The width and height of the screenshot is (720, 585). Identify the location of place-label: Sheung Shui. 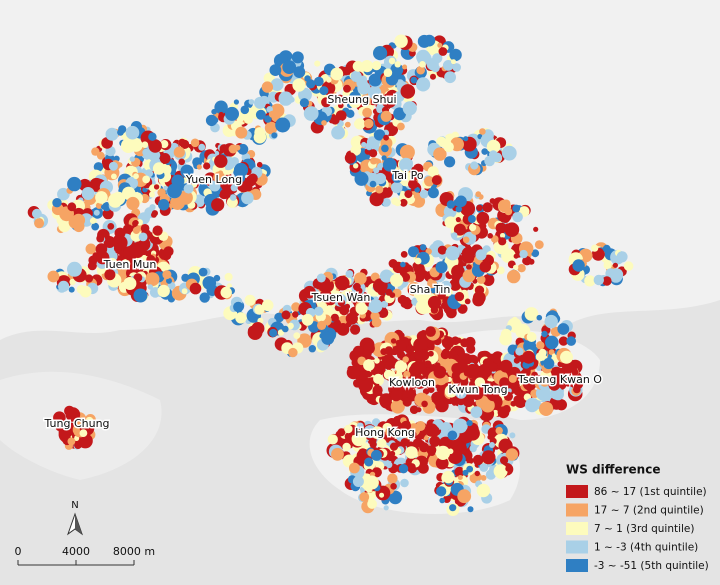
(361, 99).